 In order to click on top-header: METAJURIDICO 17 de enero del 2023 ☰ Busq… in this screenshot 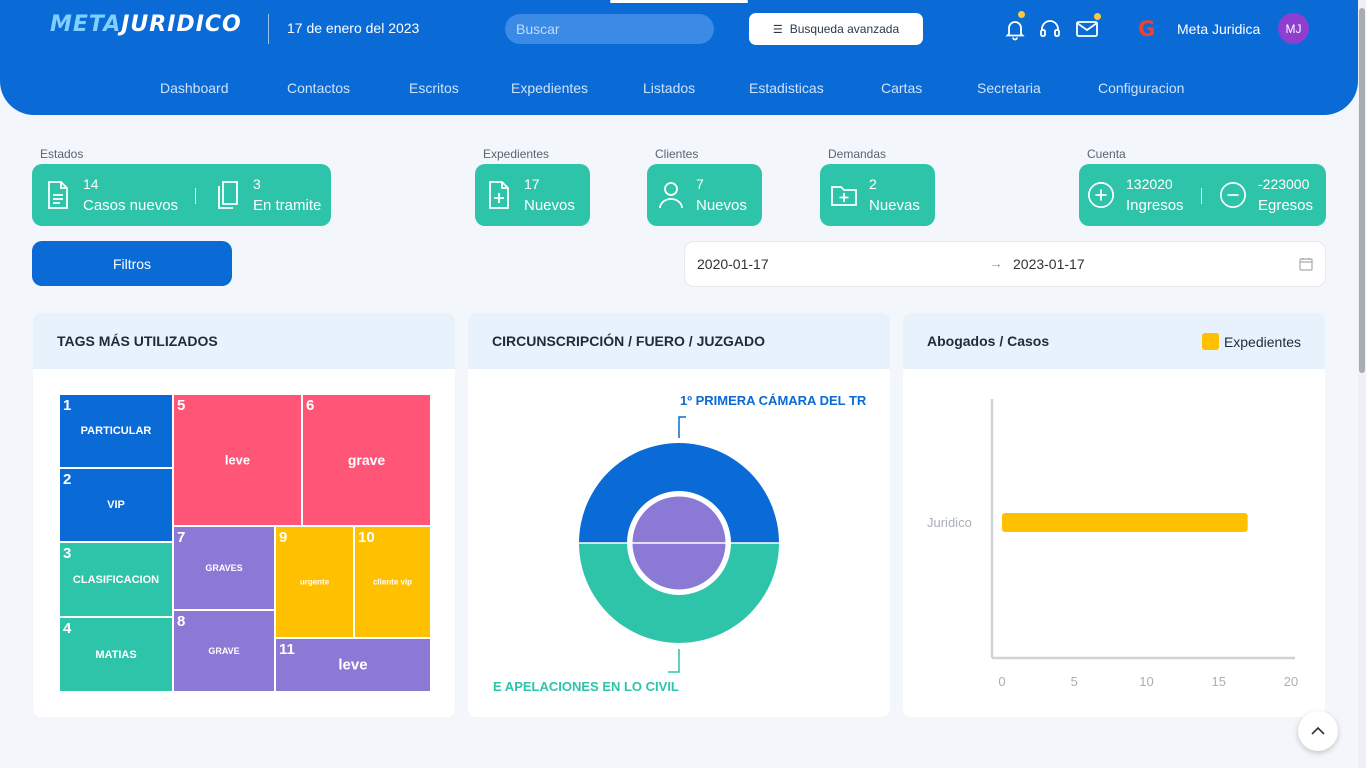, I will do `click(679, 57)`.